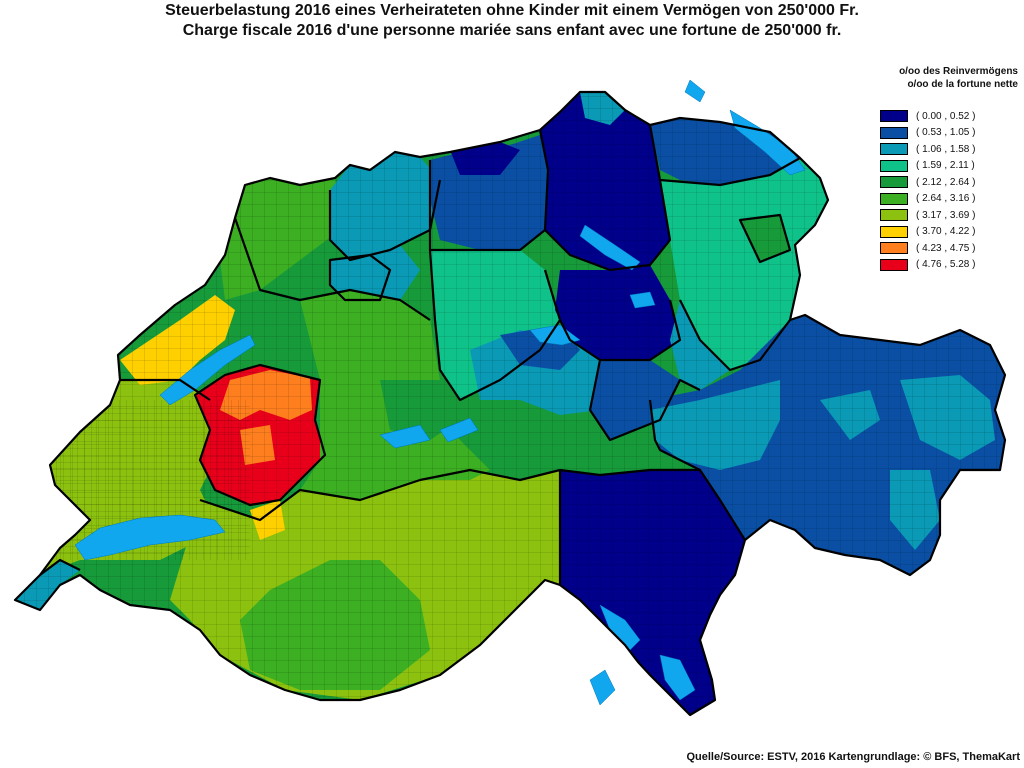 This screenshot has height=768, width=1024. I want to click on legend-label: ( 4.23 , 4.75 ), so click(946, 248).